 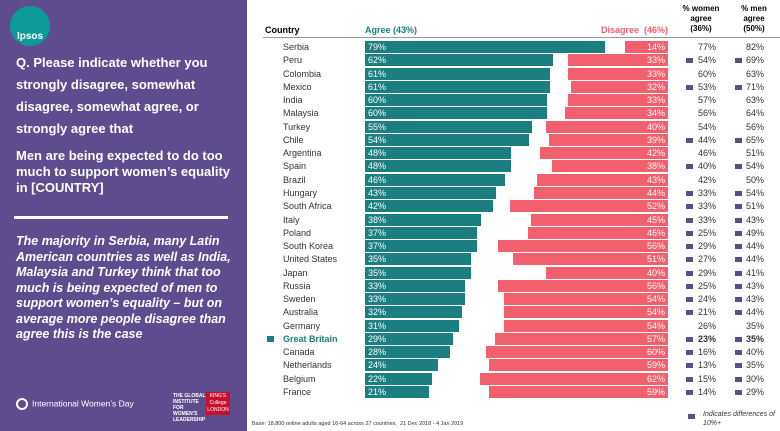 What do you see at coordinates (755, 179) in the screenshot?
I see `column-value: 50%` at bounding box center [755, 179].